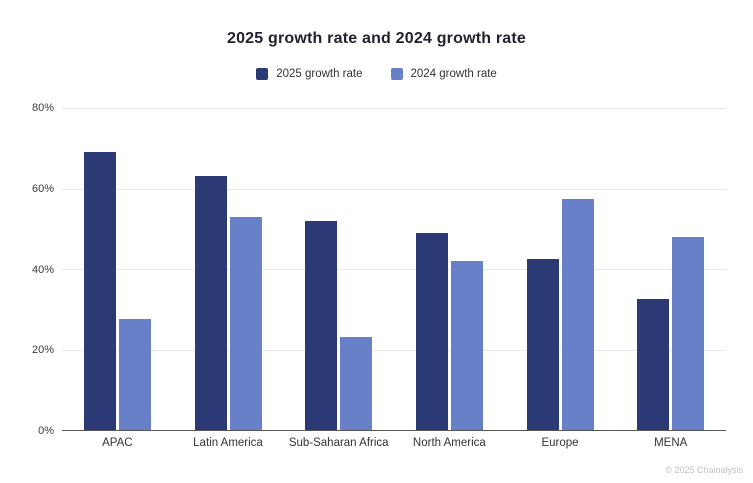  Describe the element at coordinates (449, 443) in the screenshot. I see `x-axis-label: North America` at that location.